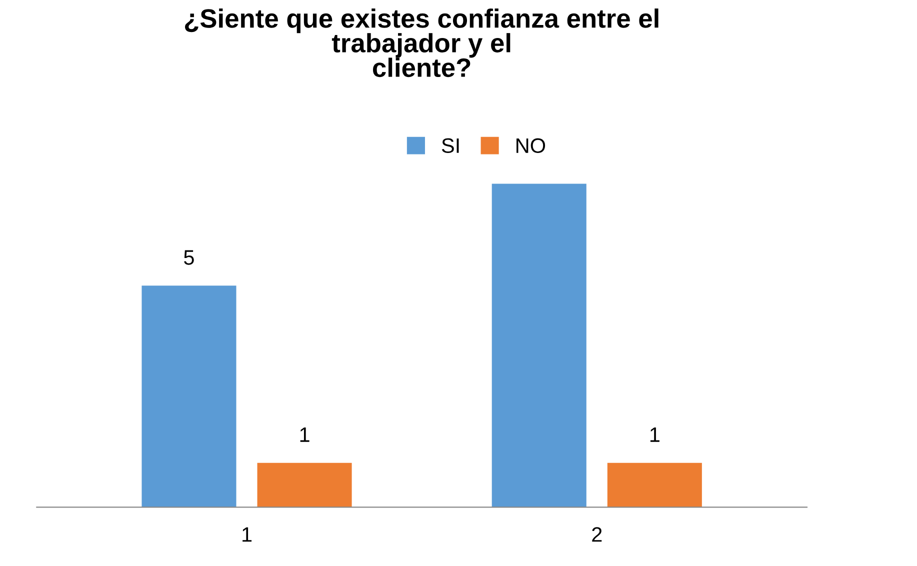 The height and width of the screenshot is (566, 917). I want to click on legend-label: NO, so click(531, 146).